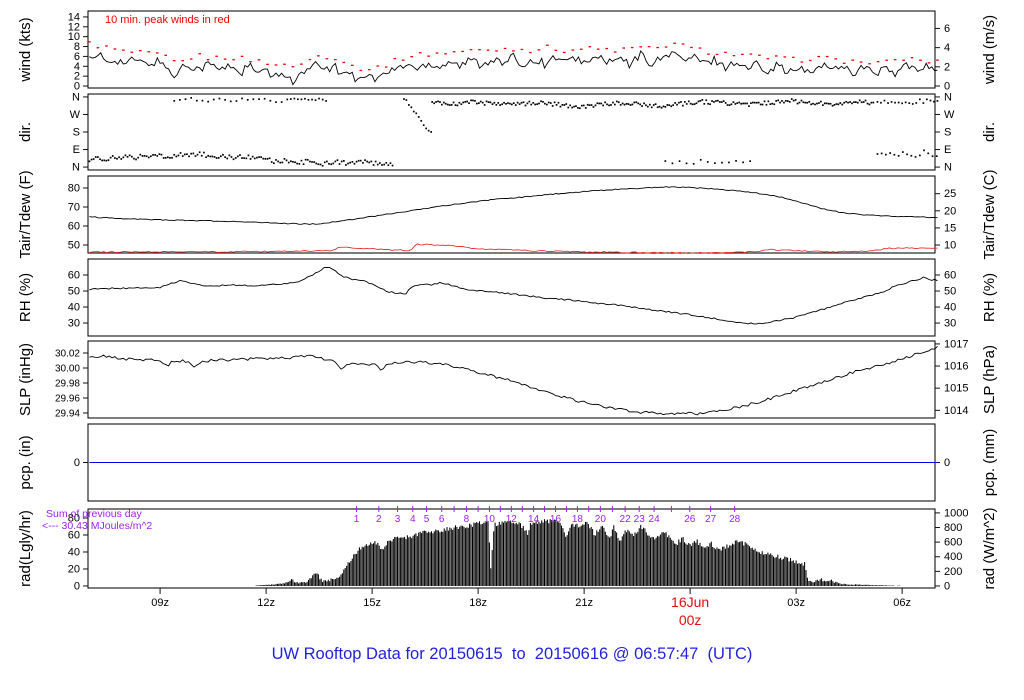 The height and width of the screenshot is (700, 1024). What do you see at coordinates (74, 324) in the screenshot?
I see `ytick-left-label: 30` at bounding box center [74, 324].